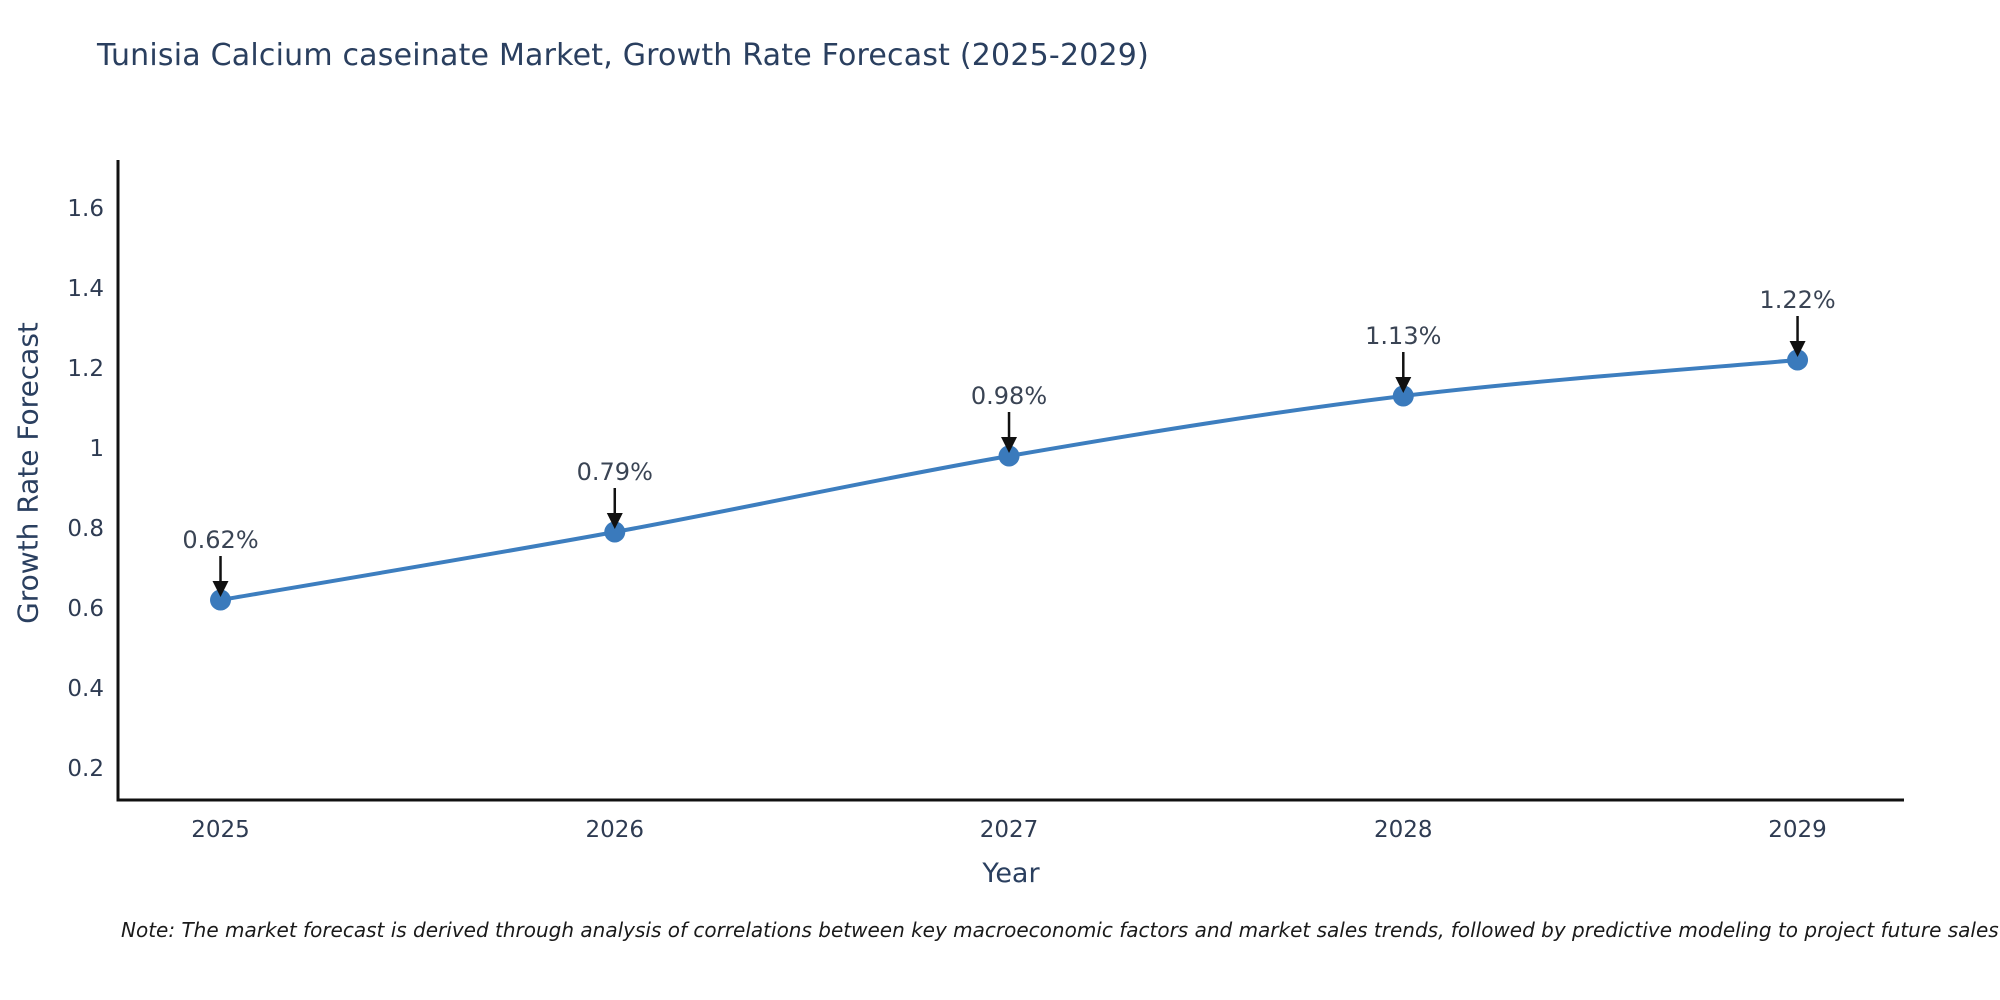 Image resolution: width=2000 pixels, height=1000 pixels. What do you see at coordinates (1797, 300) in the screenshot?
I see `data-point-label: 1.22%` at bounding box center [1797, 300].